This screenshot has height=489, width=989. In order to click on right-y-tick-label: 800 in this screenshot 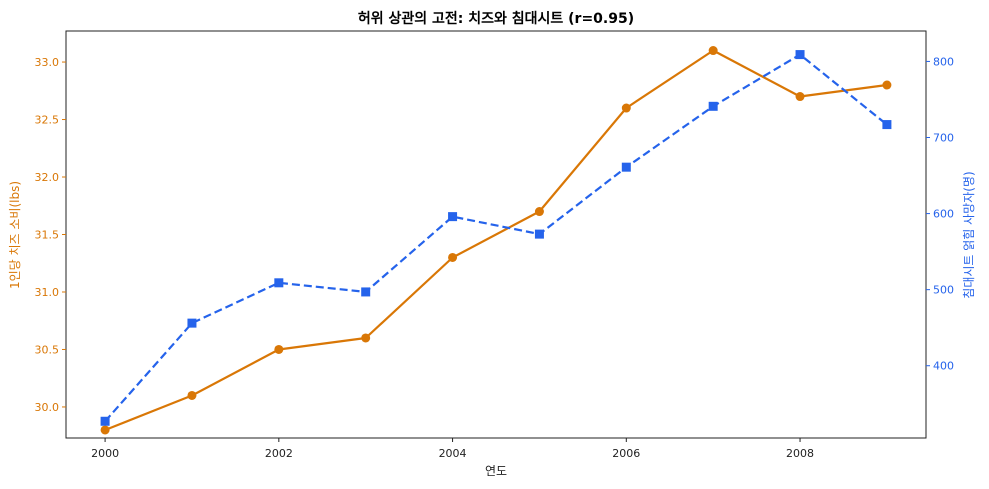, I will do `click(943, 61)`.